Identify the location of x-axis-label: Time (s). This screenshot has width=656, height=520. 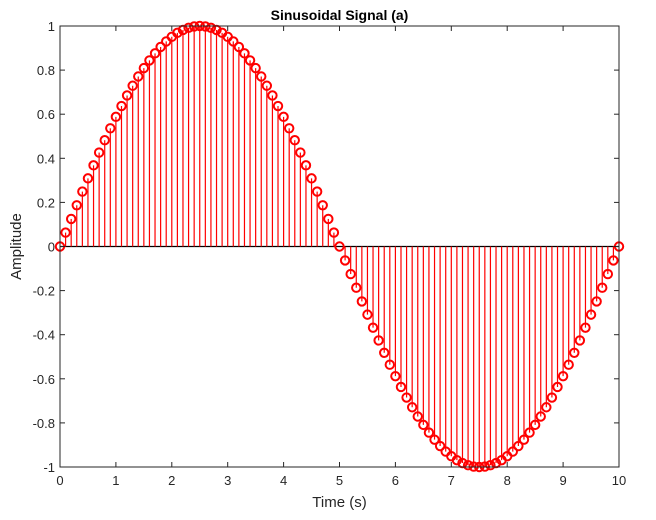
(339, 502).